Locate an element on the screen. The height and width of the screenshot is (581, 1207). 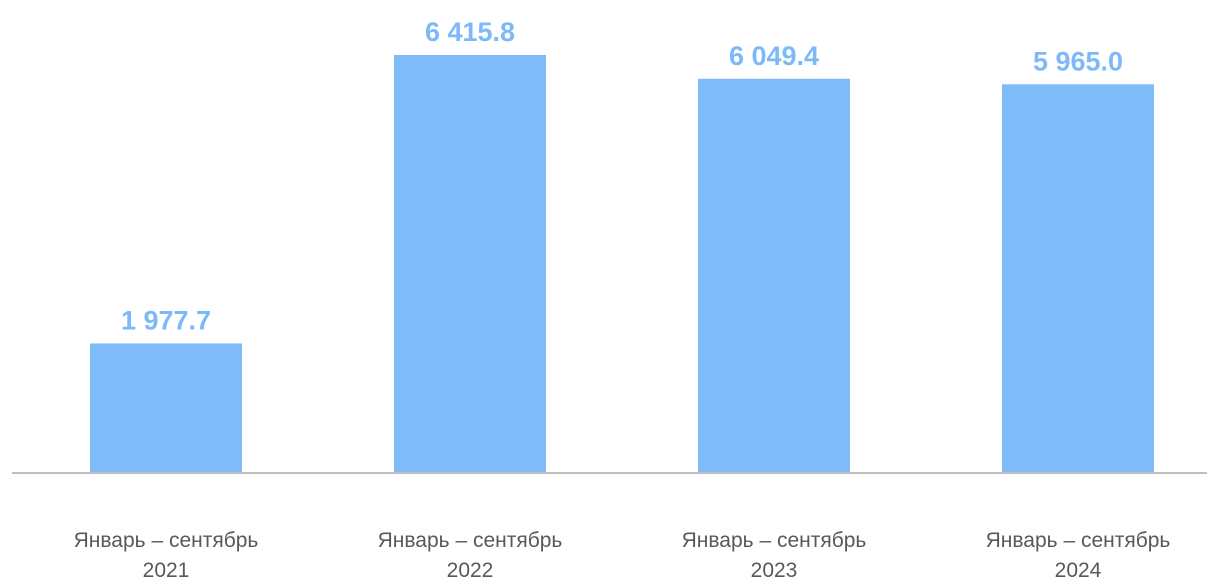
value-label: 1 977.7 is located at coordinates (166, 320).